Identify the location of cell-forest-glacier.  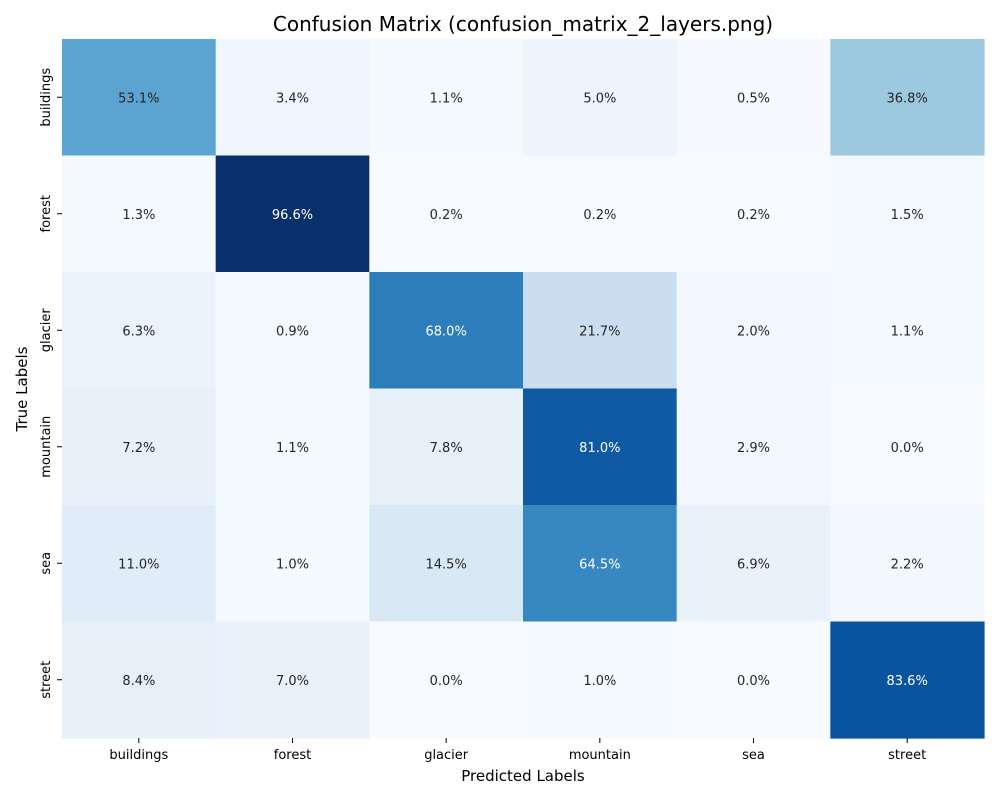
(446, 214).